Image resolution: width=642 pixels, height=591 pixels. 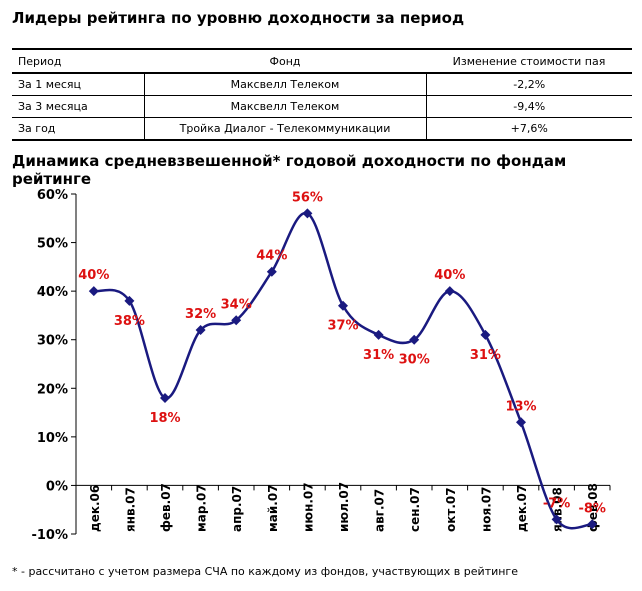 What do you see at coordinates (78, 61) in the screenshot?
I see `column-header-period: Период` at bounding box center [78, 61].